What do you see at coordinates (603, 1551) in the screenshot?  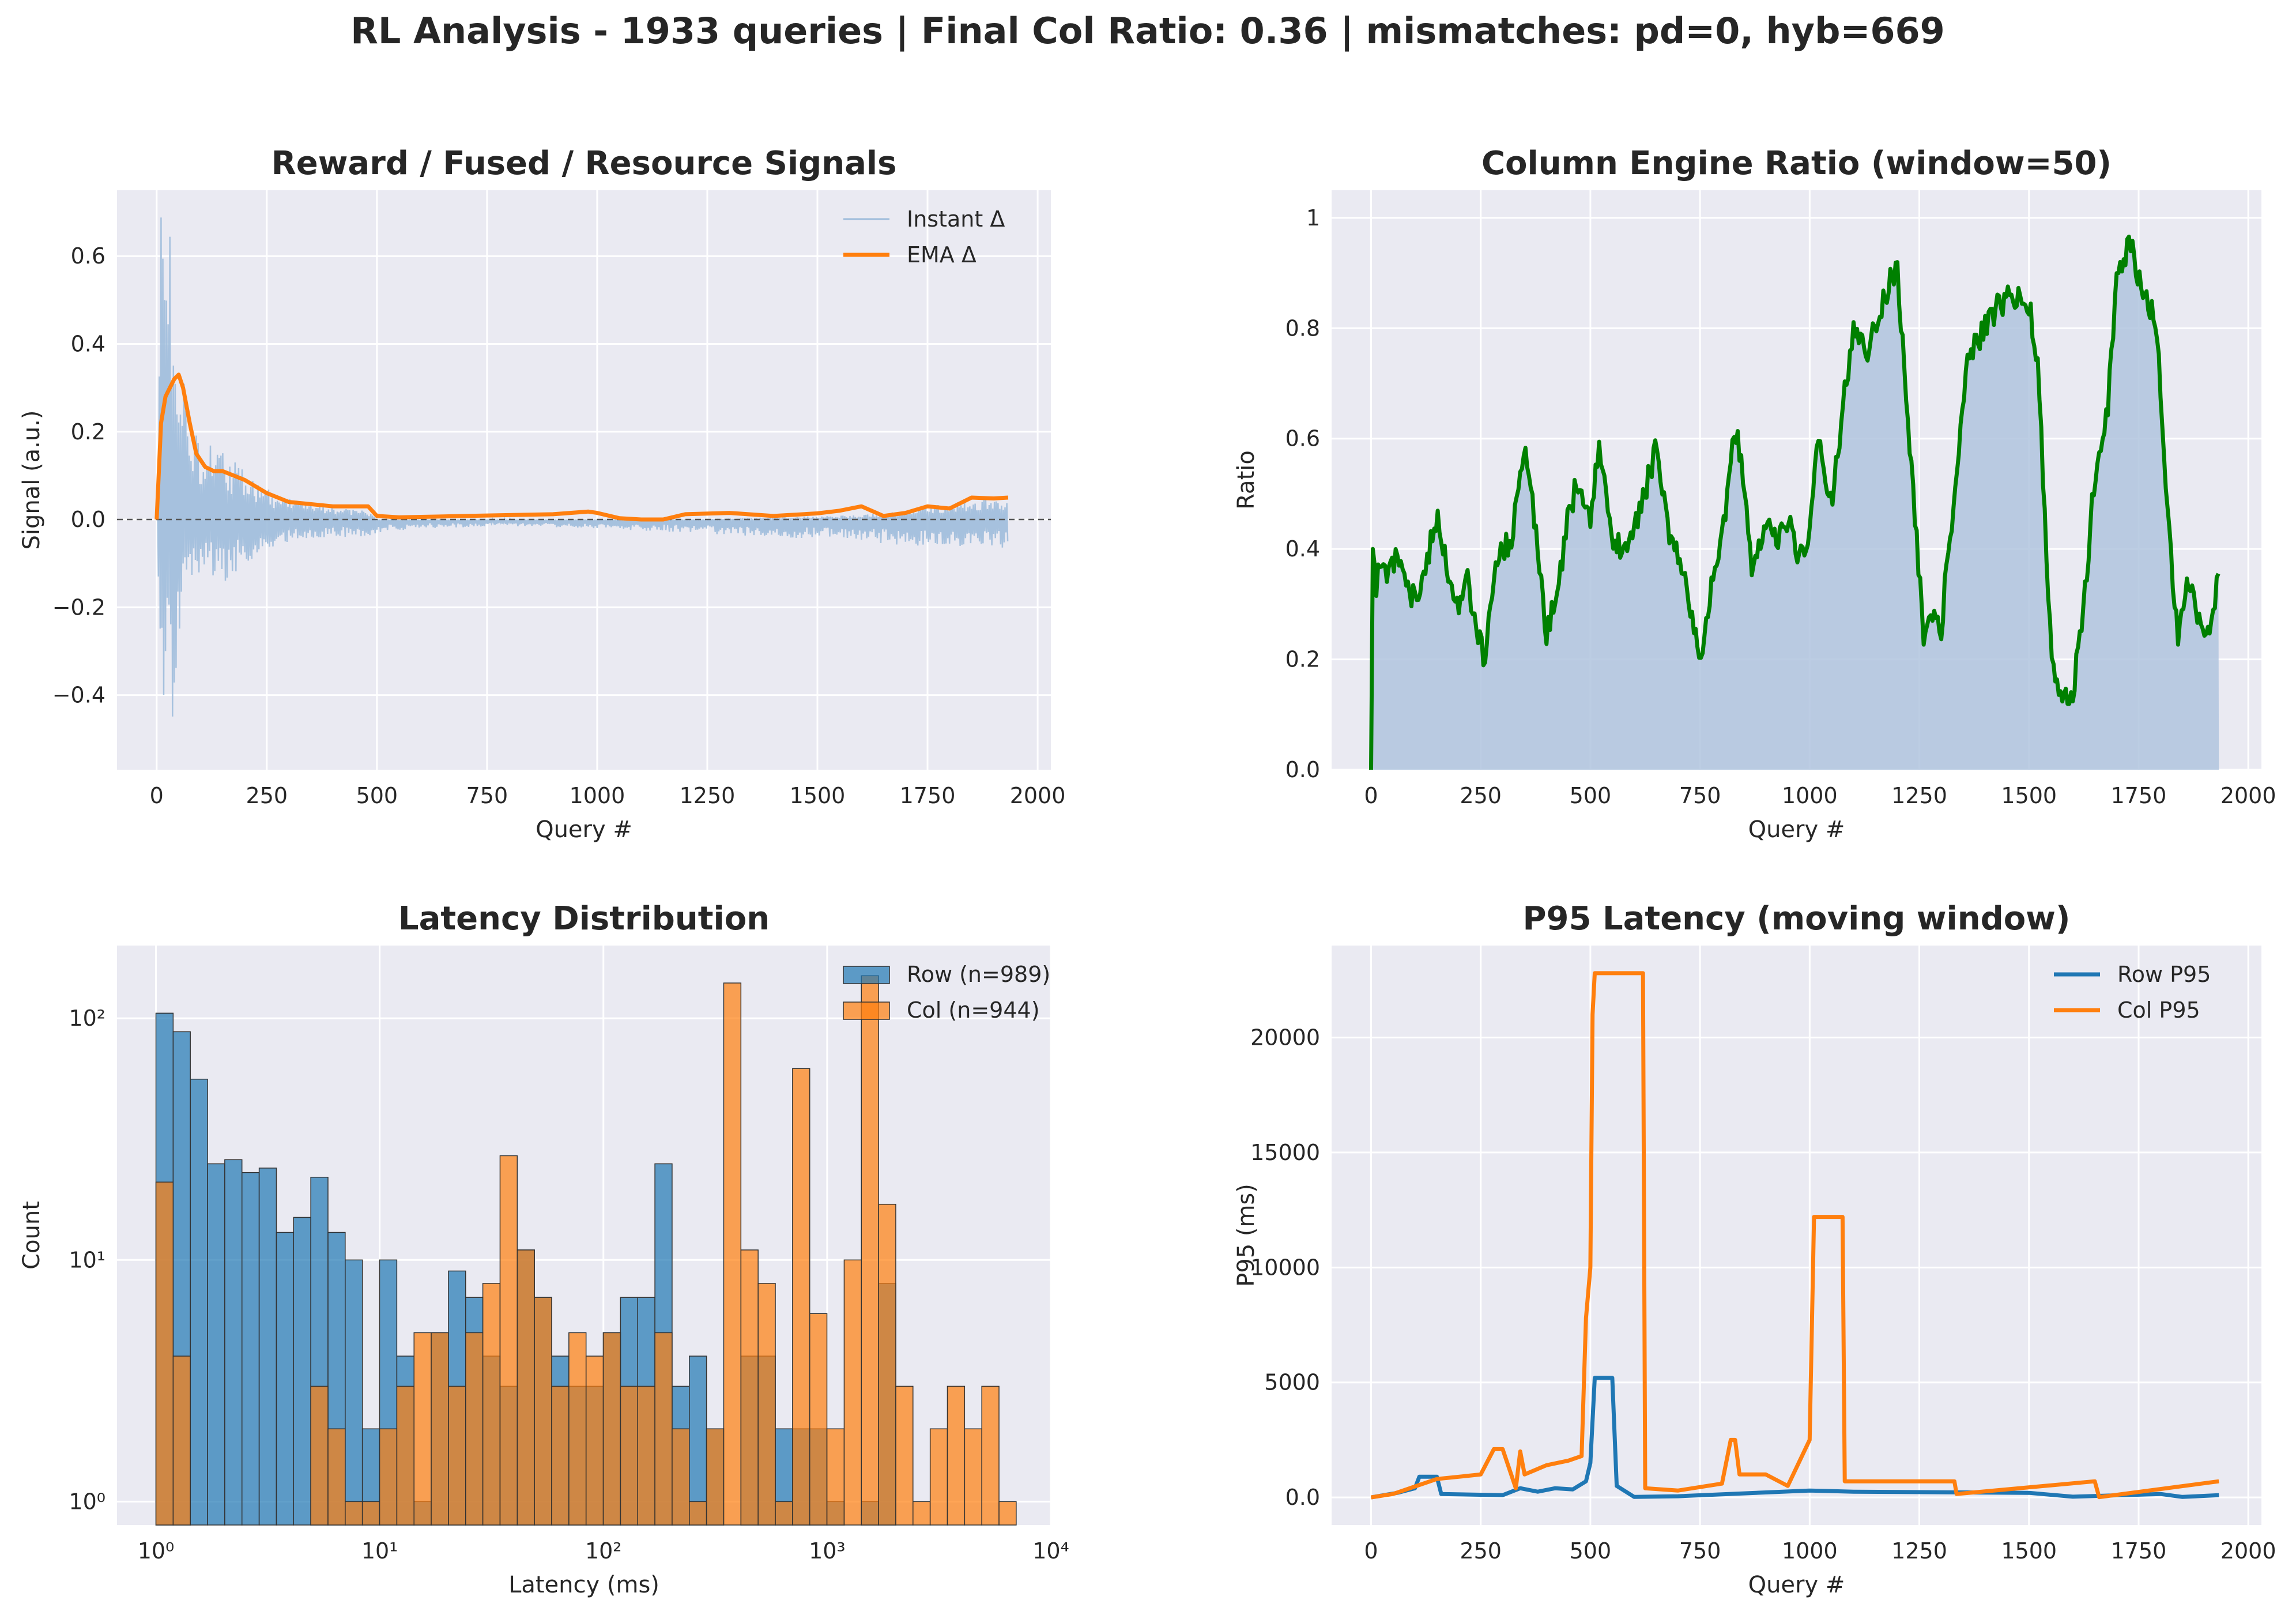 I see `latency_hist-xtick-label: 10²` at bounding box center [603, 1551].